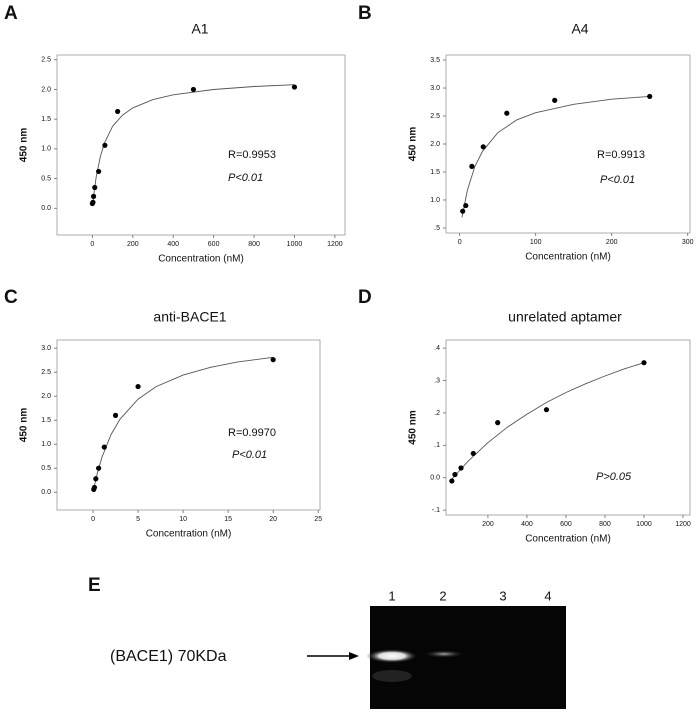  I want to click on lane-label: 4, so click(547, 595).